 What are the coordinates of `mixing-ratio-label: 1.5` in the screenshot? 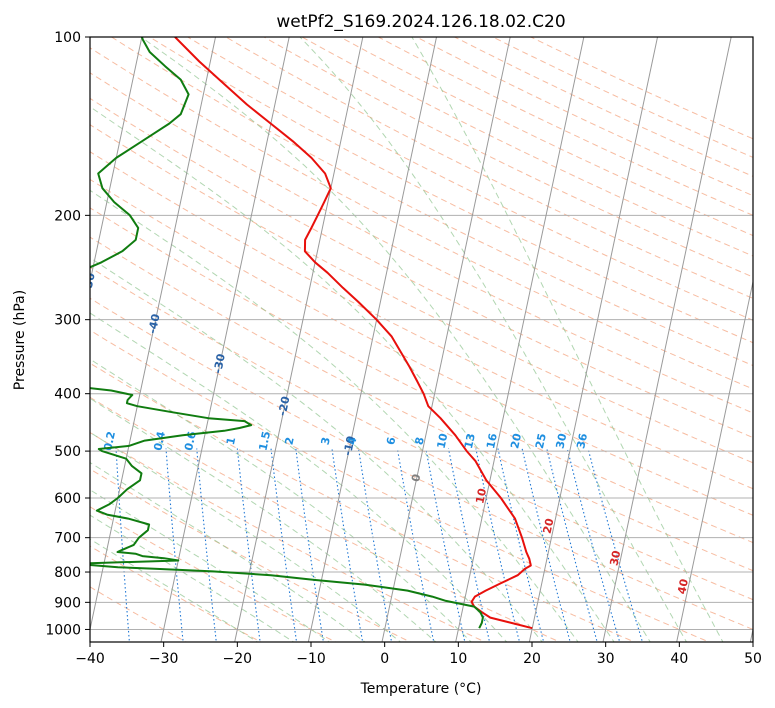 It's located at (264, 441).